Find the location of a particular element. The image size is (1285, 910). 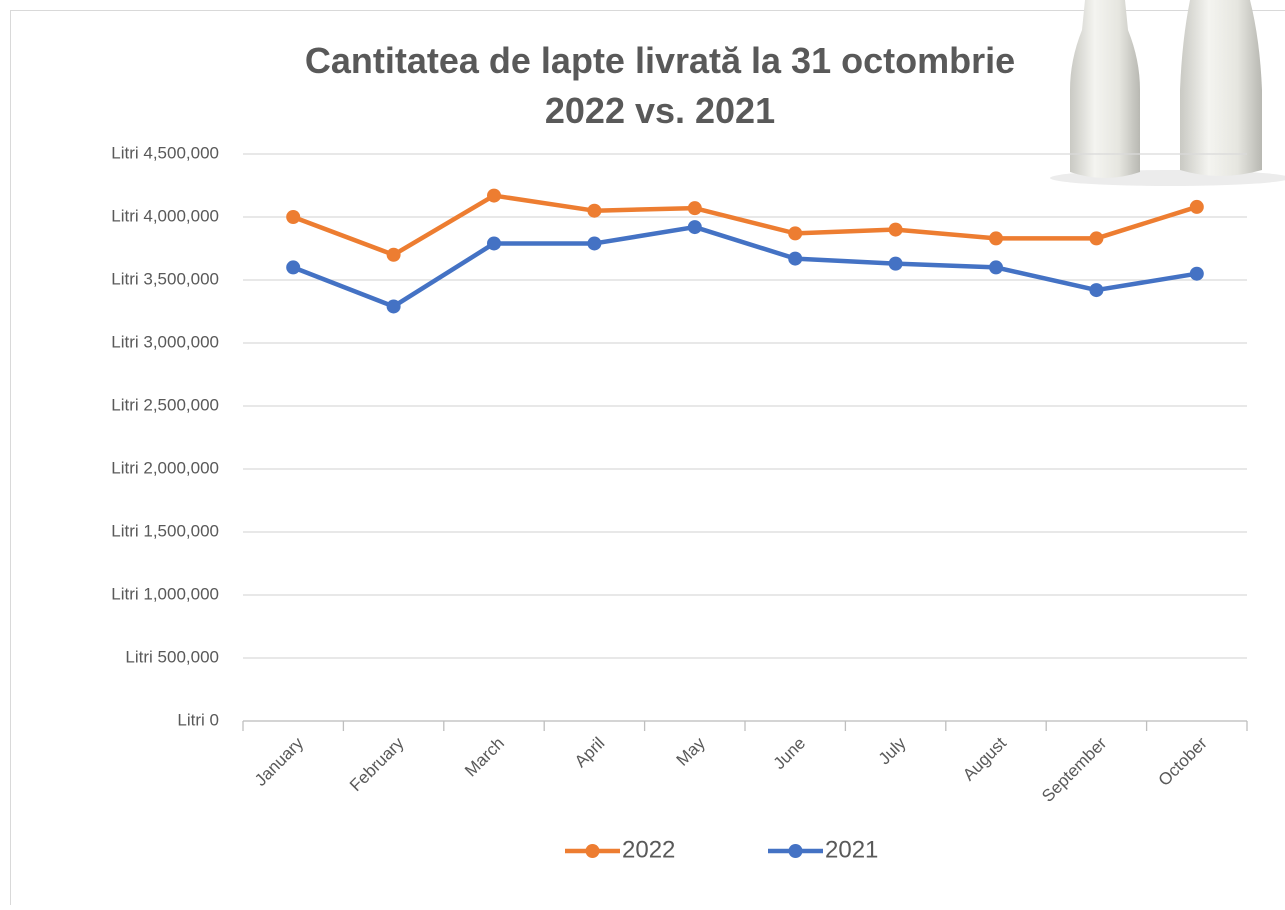

y-tick-label: Litri 2,000,000 is located at coordinates (165, 467).